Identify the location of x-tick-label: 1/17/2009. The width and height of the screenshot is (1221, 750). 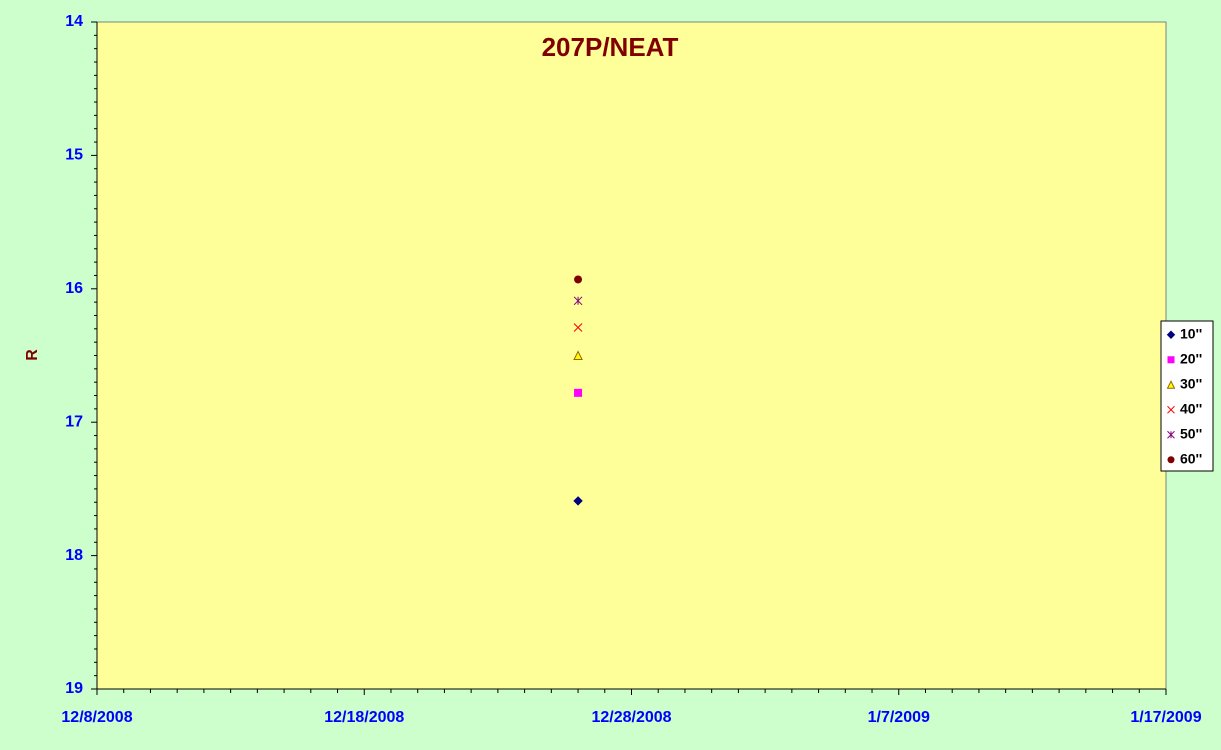
(1165, 717).